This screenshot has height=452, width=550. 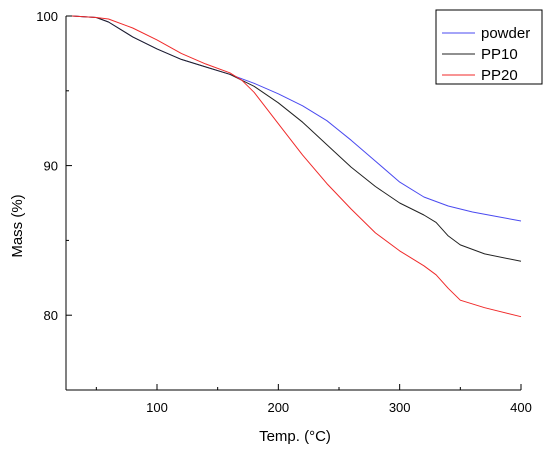 I want to click on y-tick-label: 80, so click(x=51, y=315).